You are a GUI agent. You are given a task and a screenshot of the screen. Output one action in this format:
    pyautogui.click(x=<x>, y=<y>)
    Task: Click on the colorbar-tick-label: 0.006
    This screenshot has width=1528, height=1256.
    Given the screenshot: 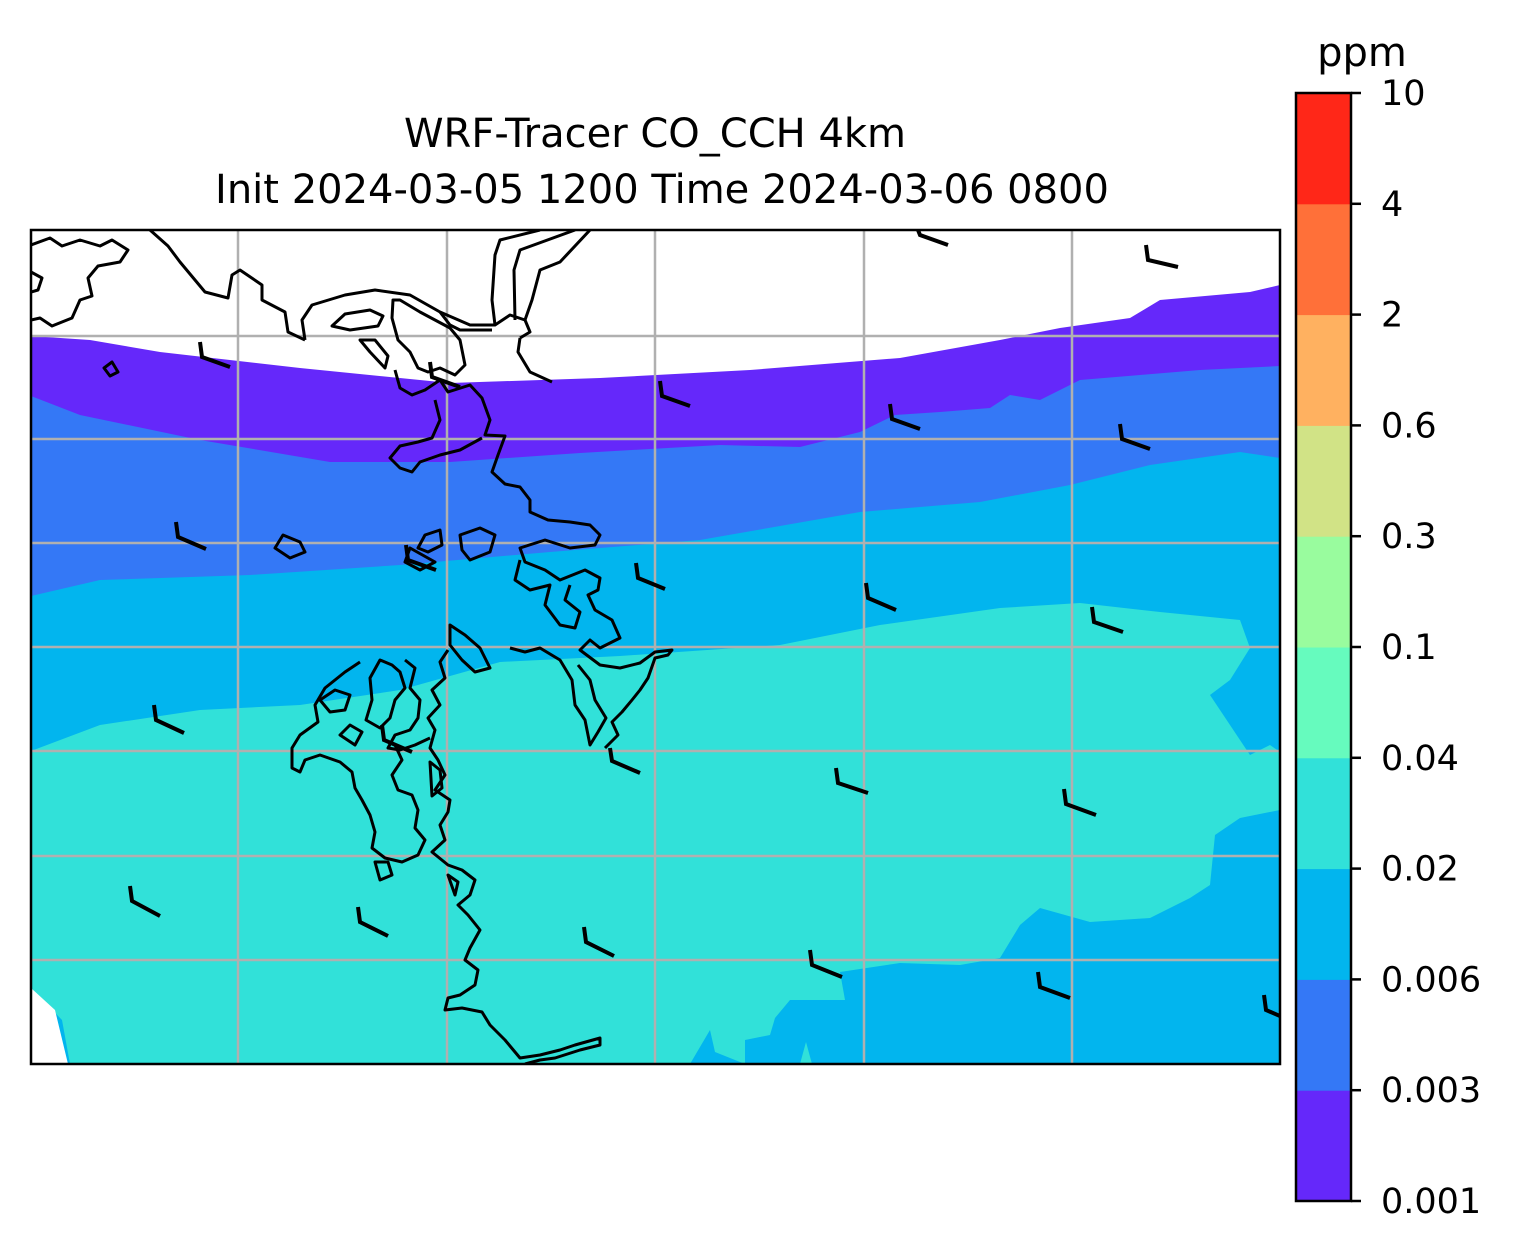 What is the action you would take?
    pyautogui.click(x=1431, y=980)
    